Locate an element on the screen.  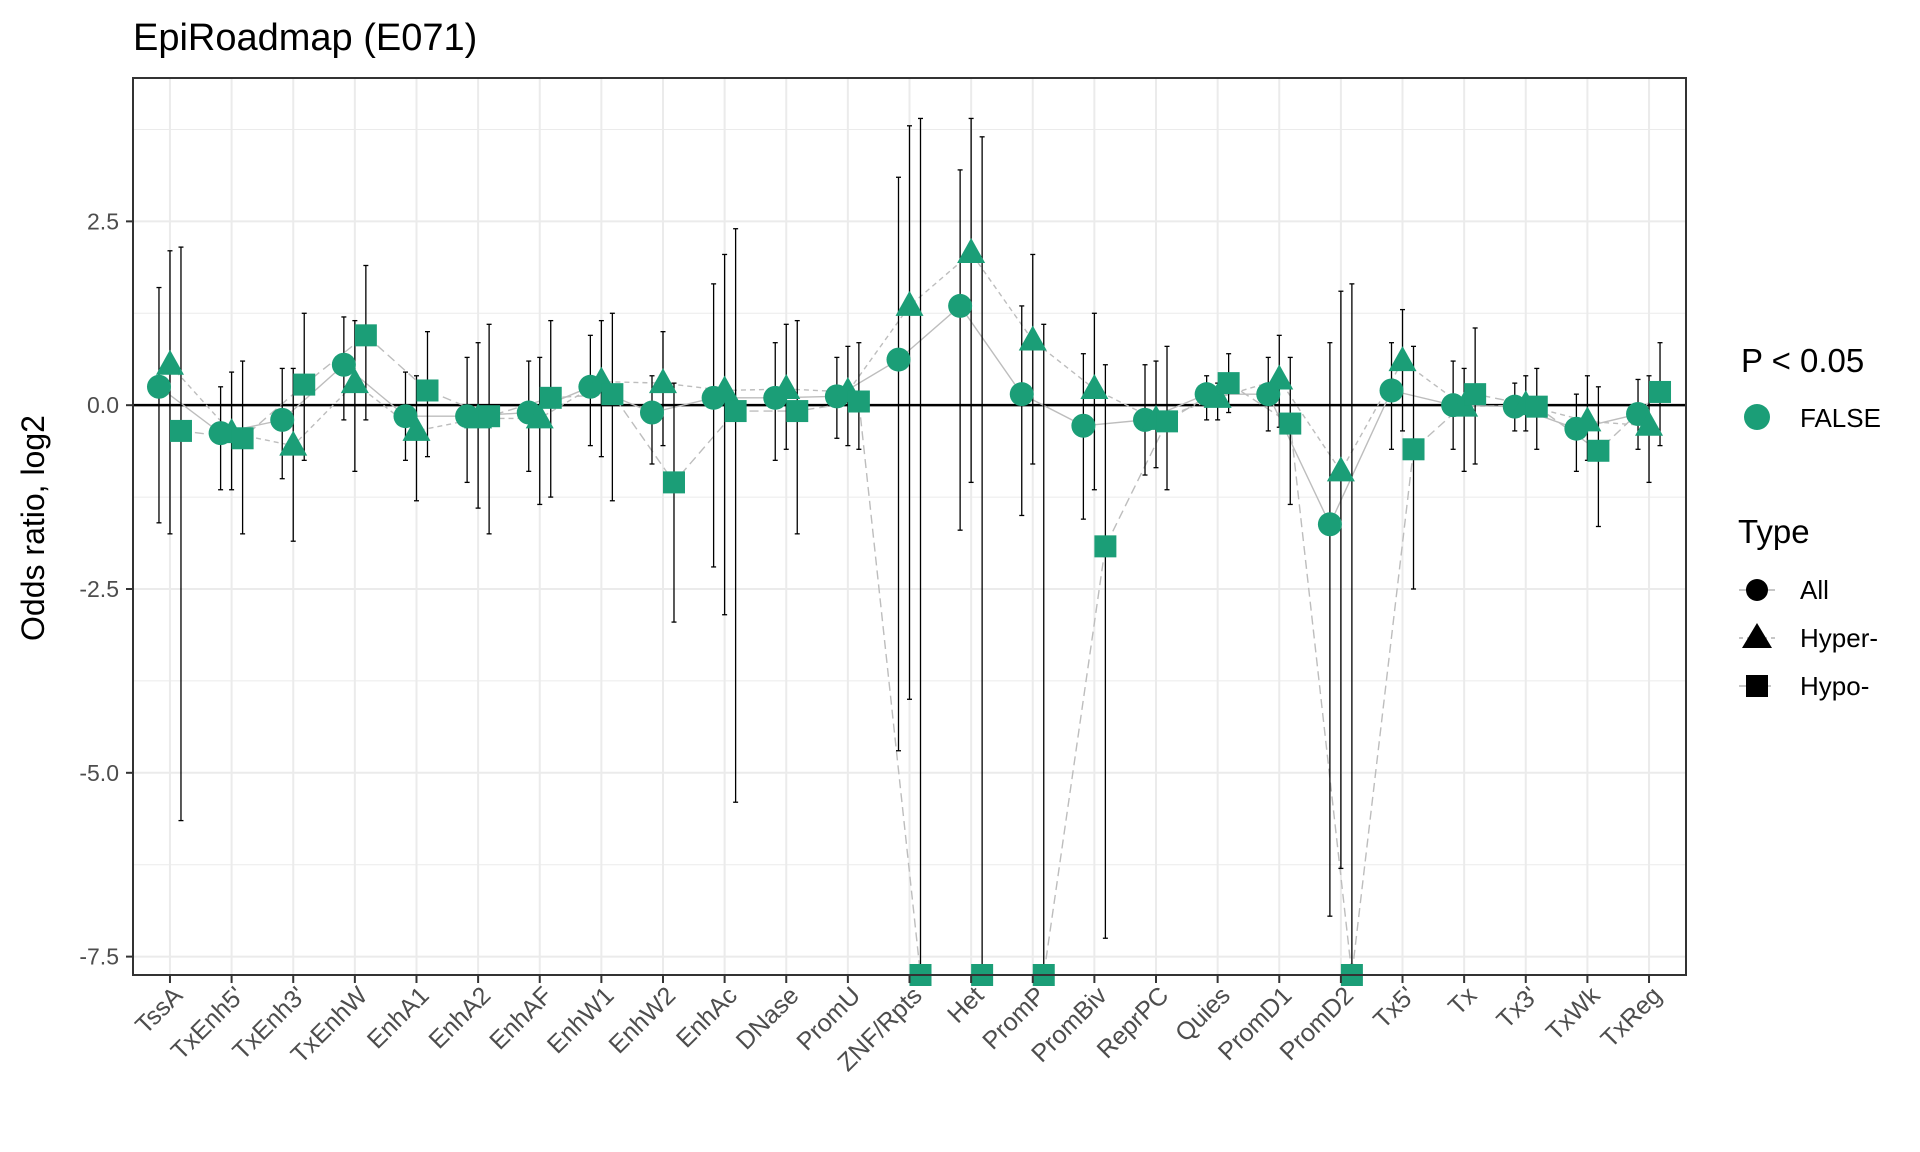
x-tick-label: Het is located at coordinates (965, 1004).